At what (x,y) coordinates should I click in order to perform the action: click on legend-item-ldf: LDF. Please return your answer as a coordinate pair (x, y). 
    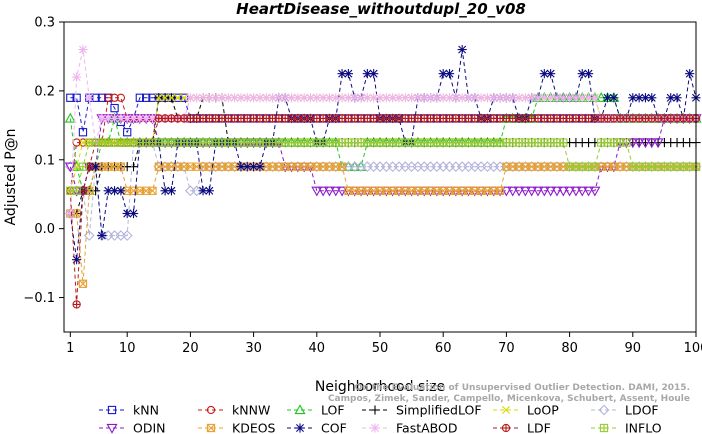
    Looking at the image, I should click on (522, 427).